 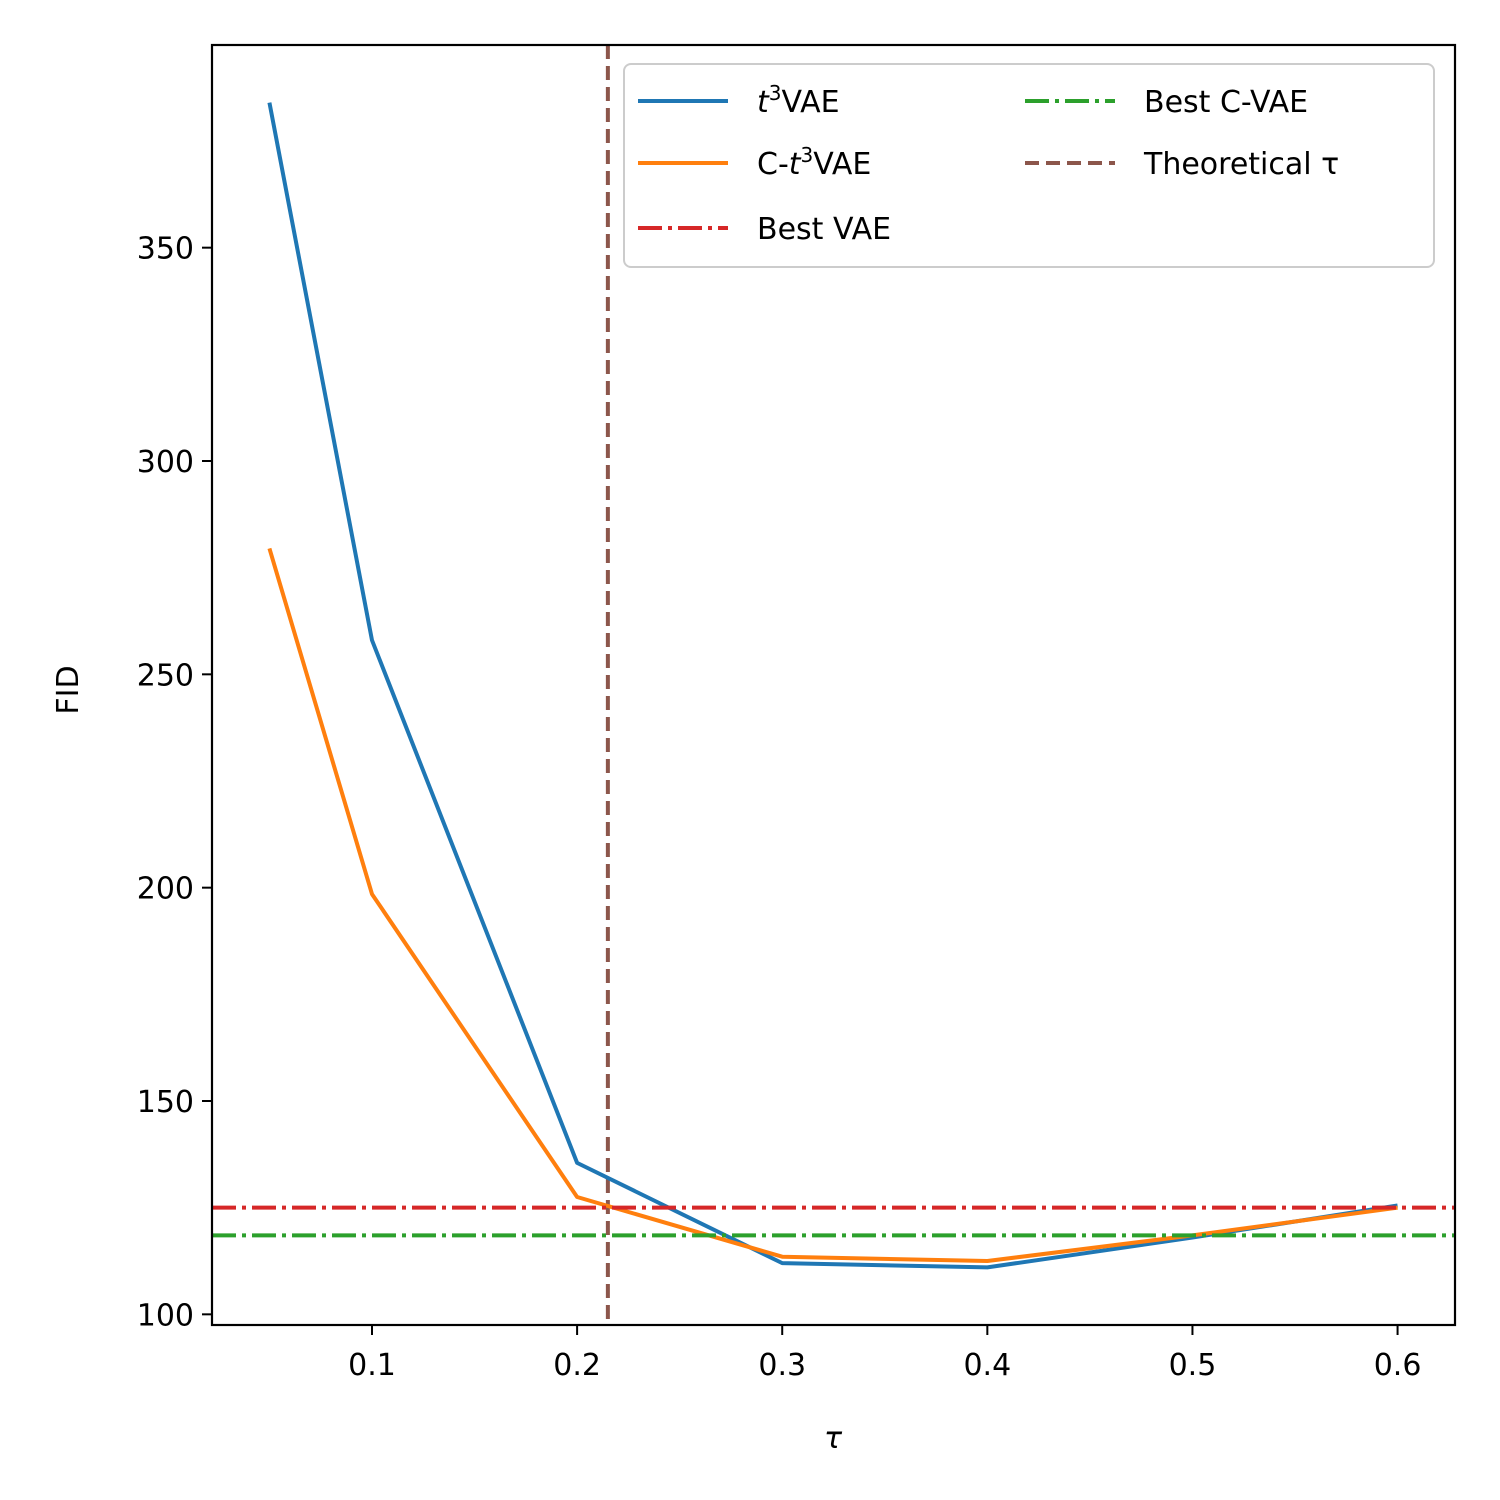 I want to click on x-tick-label: 0.6, so click(x=1398, y=1365).